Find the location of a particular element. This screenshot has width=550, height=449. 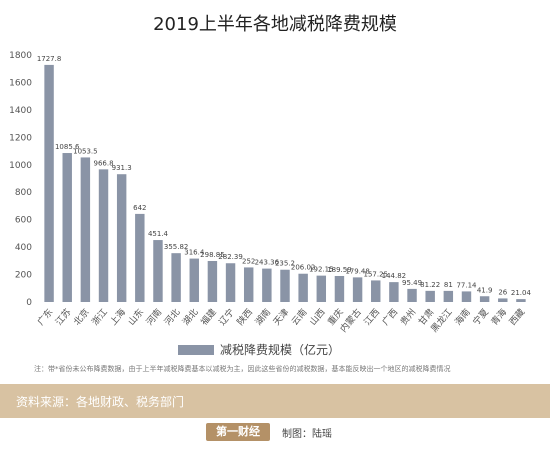

x-tick-label: 江苏 is located at coordinates (63, 317).